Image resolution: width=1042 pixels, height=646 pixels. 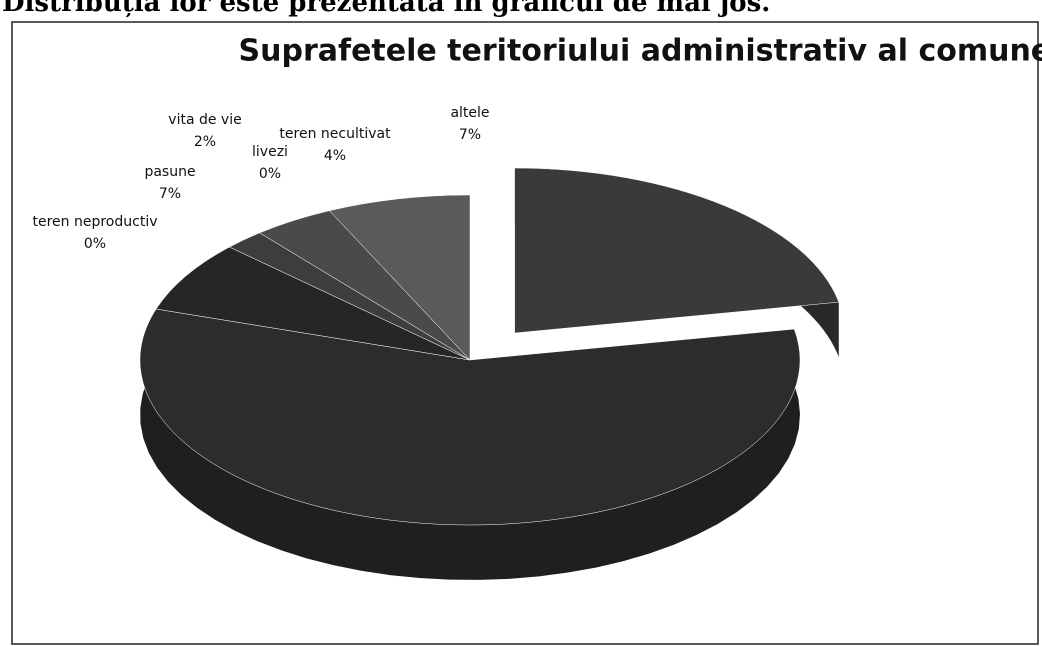 I want to click on slice-label: teren necultivat, so click(x=335, y=134).